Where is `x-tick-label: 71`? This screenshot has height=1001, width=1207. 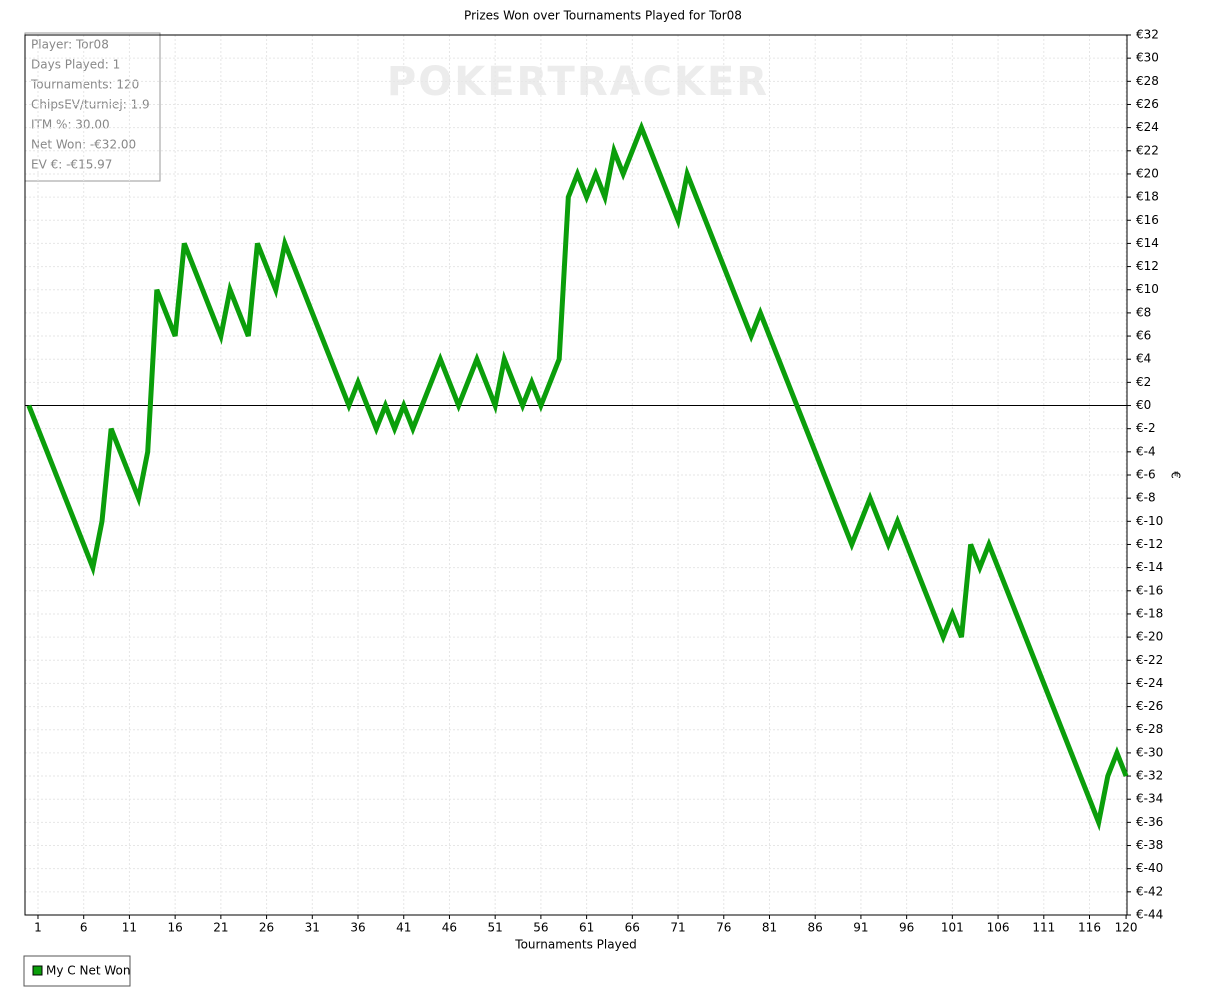 x-tick-label: 71 is located at coordinates (677, 928).